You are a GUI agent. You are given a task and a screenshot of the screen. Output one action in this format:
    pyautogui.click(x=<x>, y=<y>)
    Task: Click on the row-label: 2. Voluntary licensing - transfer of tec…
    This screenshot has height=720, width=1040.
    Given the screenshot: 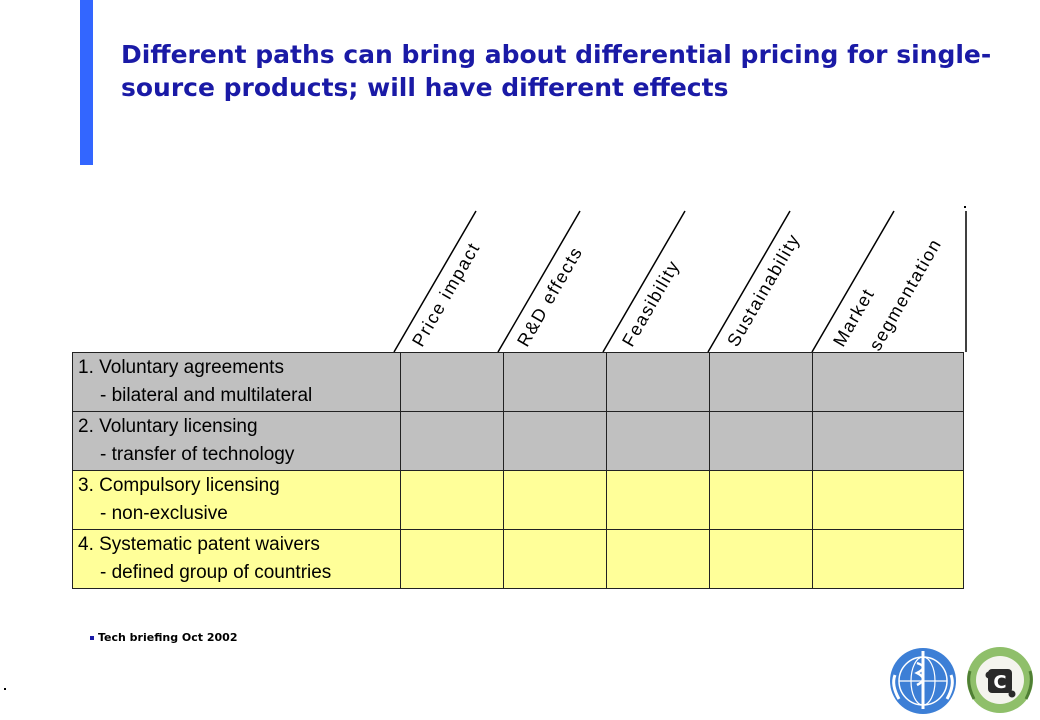 What is the action you would take?
    pyautogui.click(x=236, y=441)
    